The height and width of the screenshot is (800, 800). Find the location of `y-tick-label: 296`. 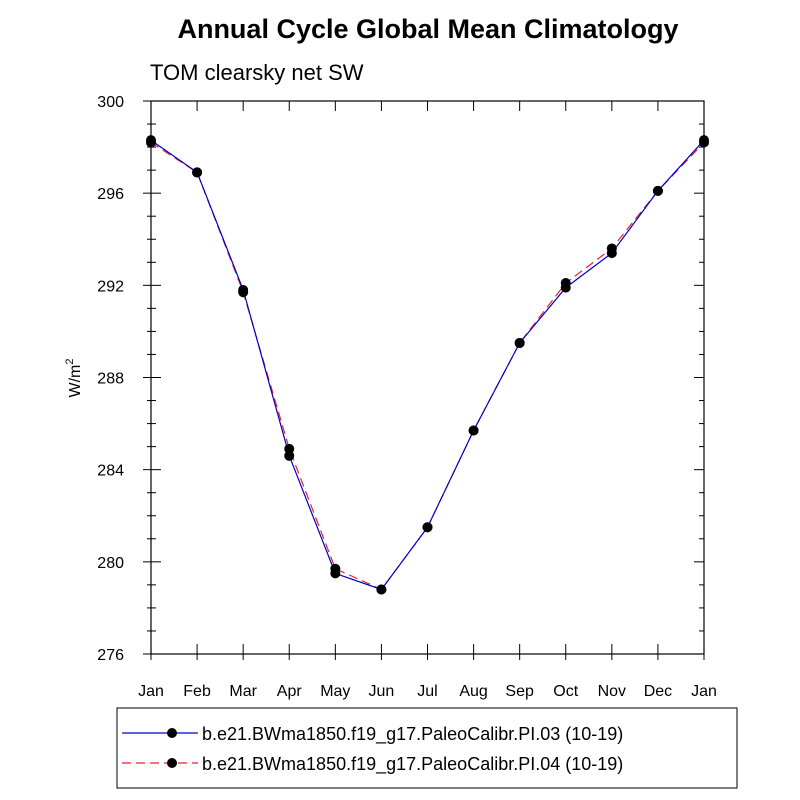

y-tick-label: 296 is located at coordinates (110, 194).